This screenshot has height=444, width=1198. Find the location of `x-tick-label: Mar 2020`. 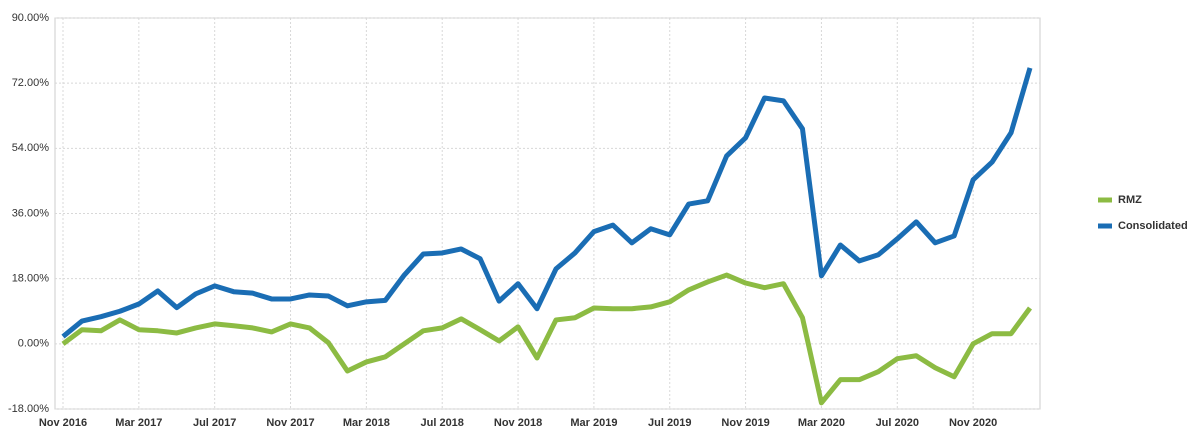

x-tick-label: Mar 2020 is located at coordinates (821, 423).